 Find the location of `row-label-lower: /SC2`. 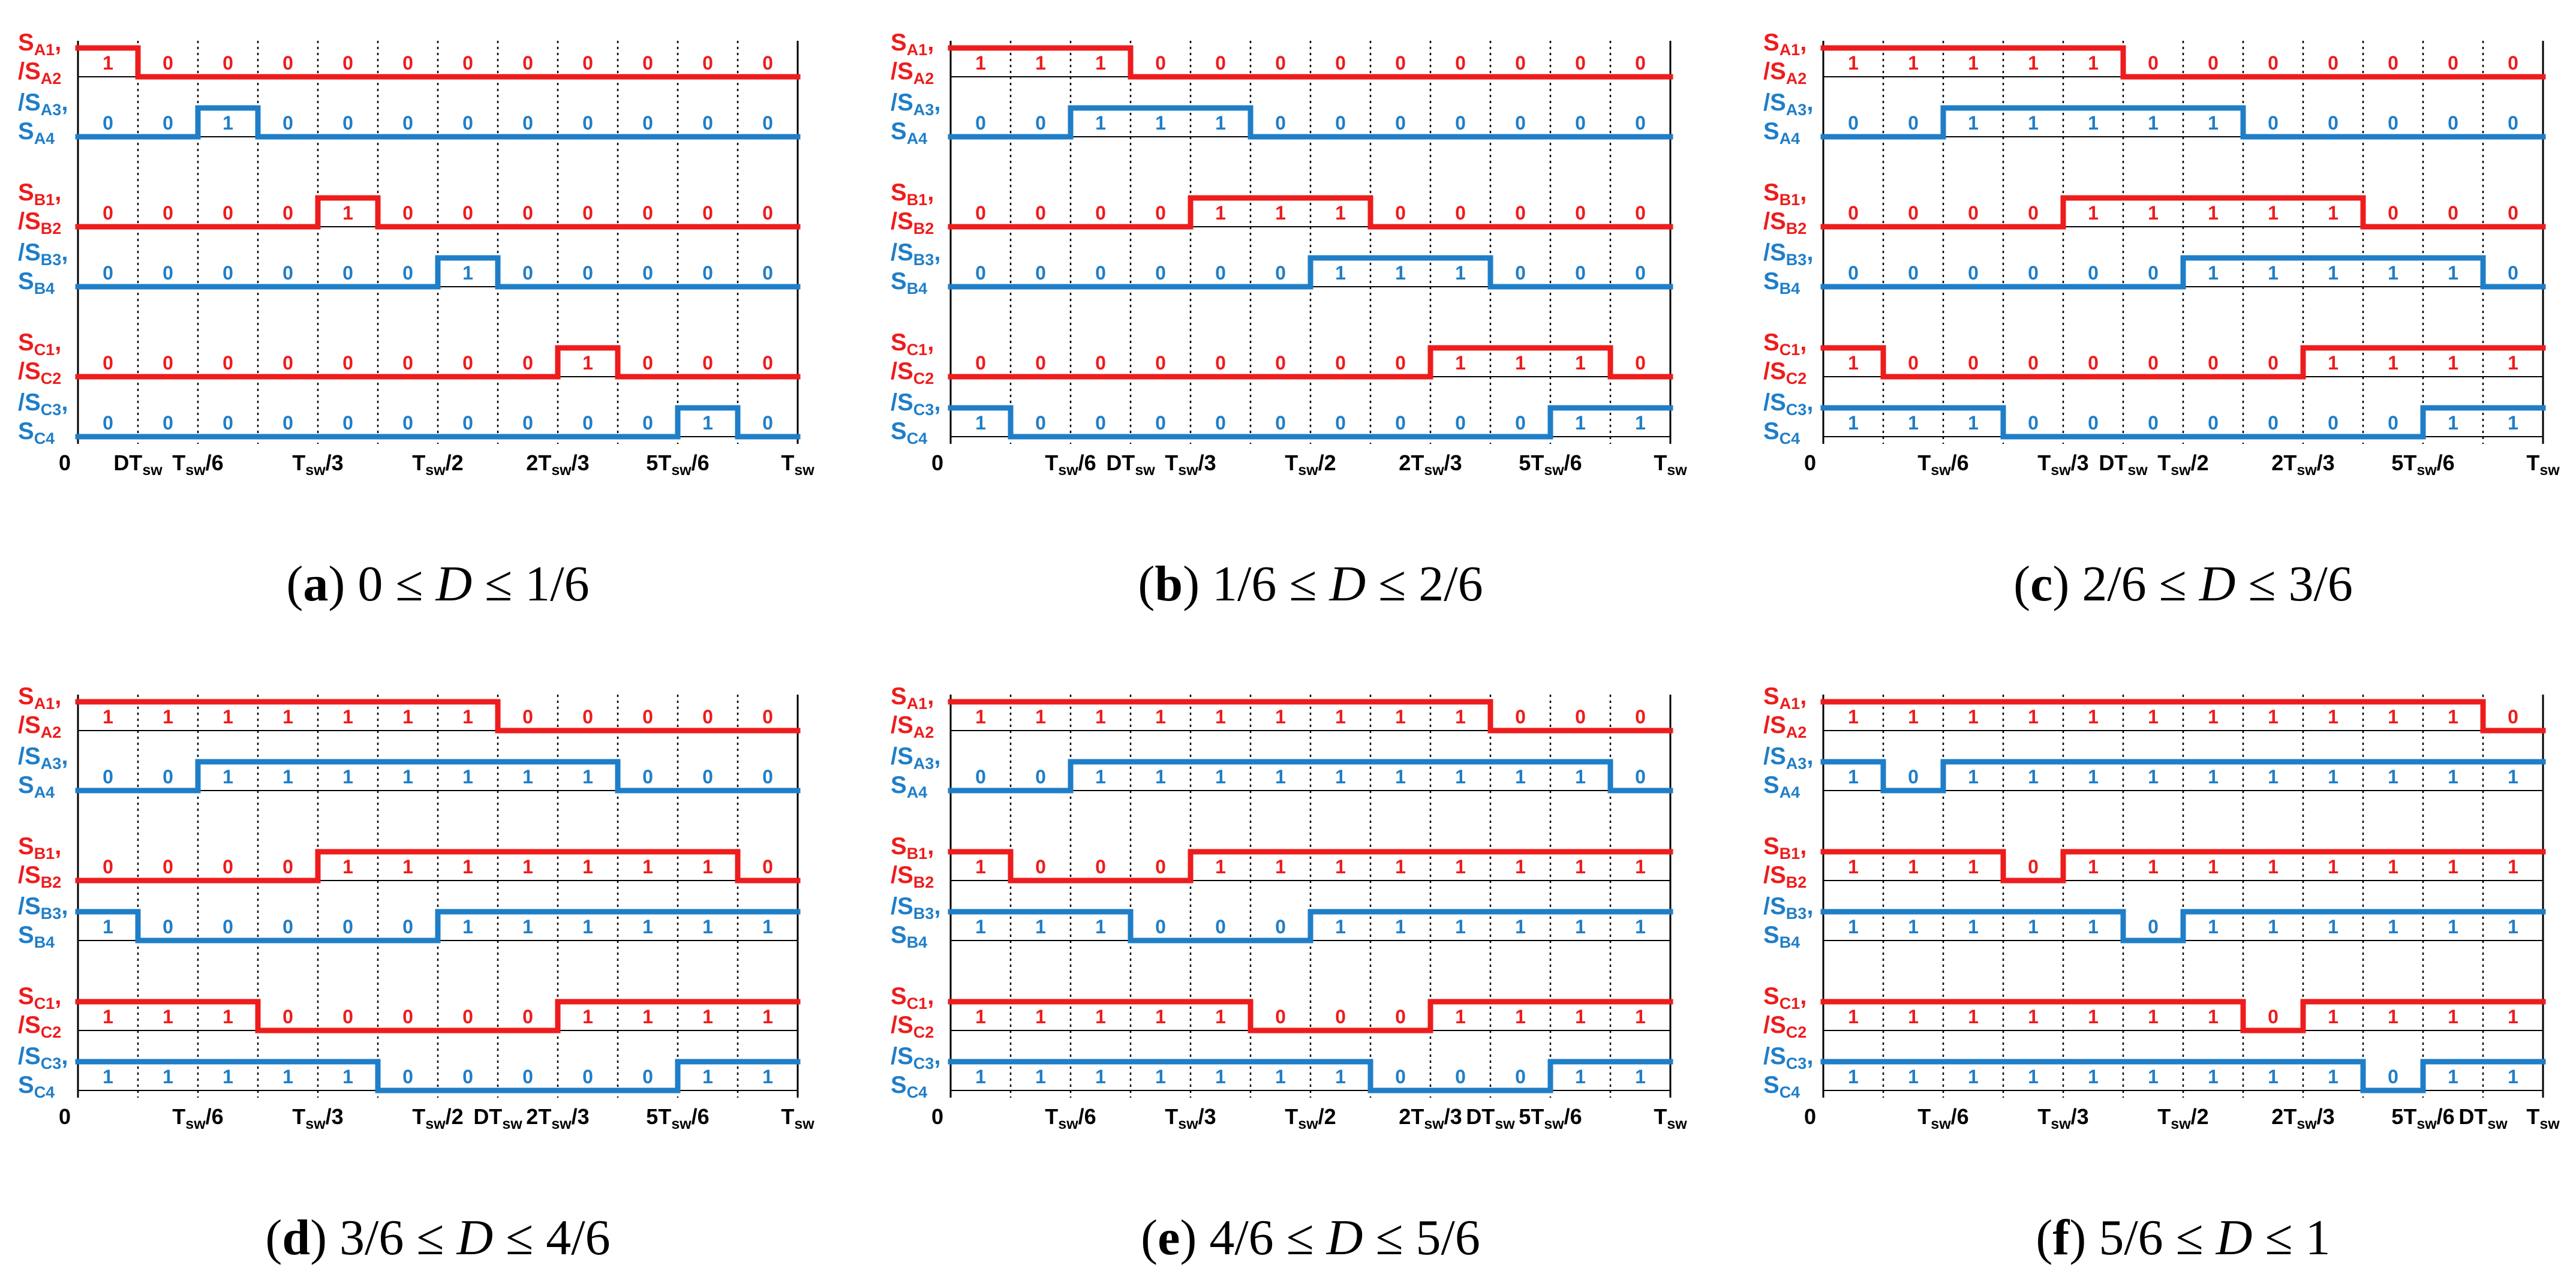

row-label-lower: /SC2 is located at coordinates (913, 372).